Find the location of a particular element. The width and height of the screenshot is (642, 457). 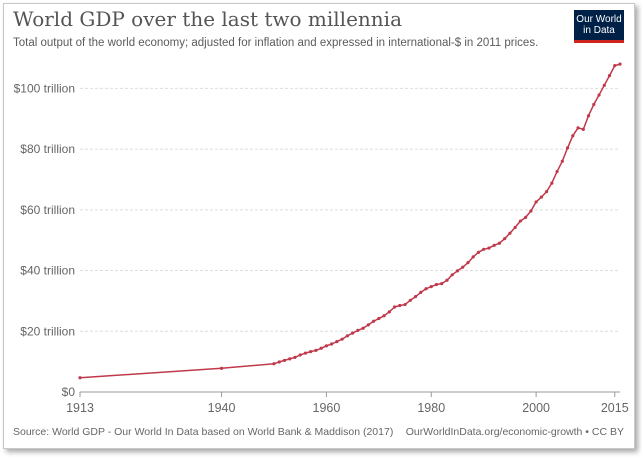

y-tick-label: $20 trillion is located at coordinates (47, 331).